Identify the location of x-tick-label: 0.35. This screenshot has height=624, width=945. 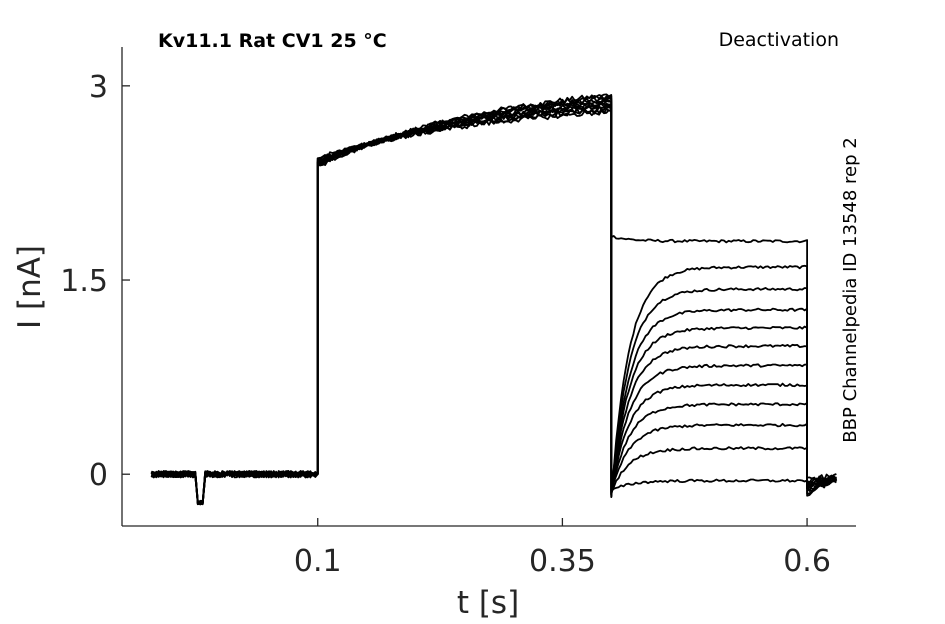
(562, 561).